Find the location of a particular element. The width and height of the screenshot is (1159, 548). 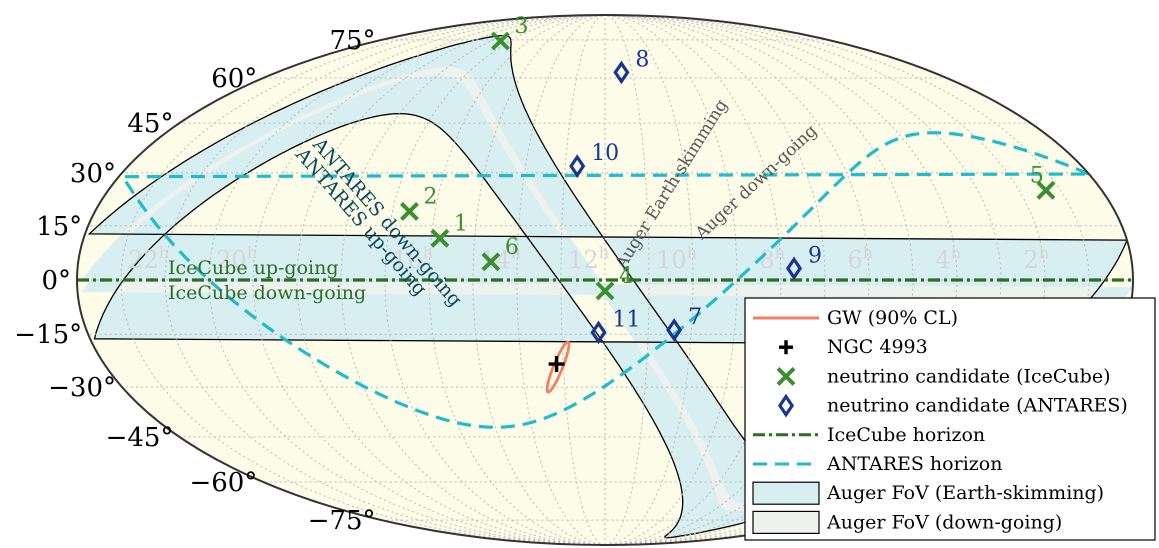

legend-auger-dg-swatch is located at coordinates (786, 522).